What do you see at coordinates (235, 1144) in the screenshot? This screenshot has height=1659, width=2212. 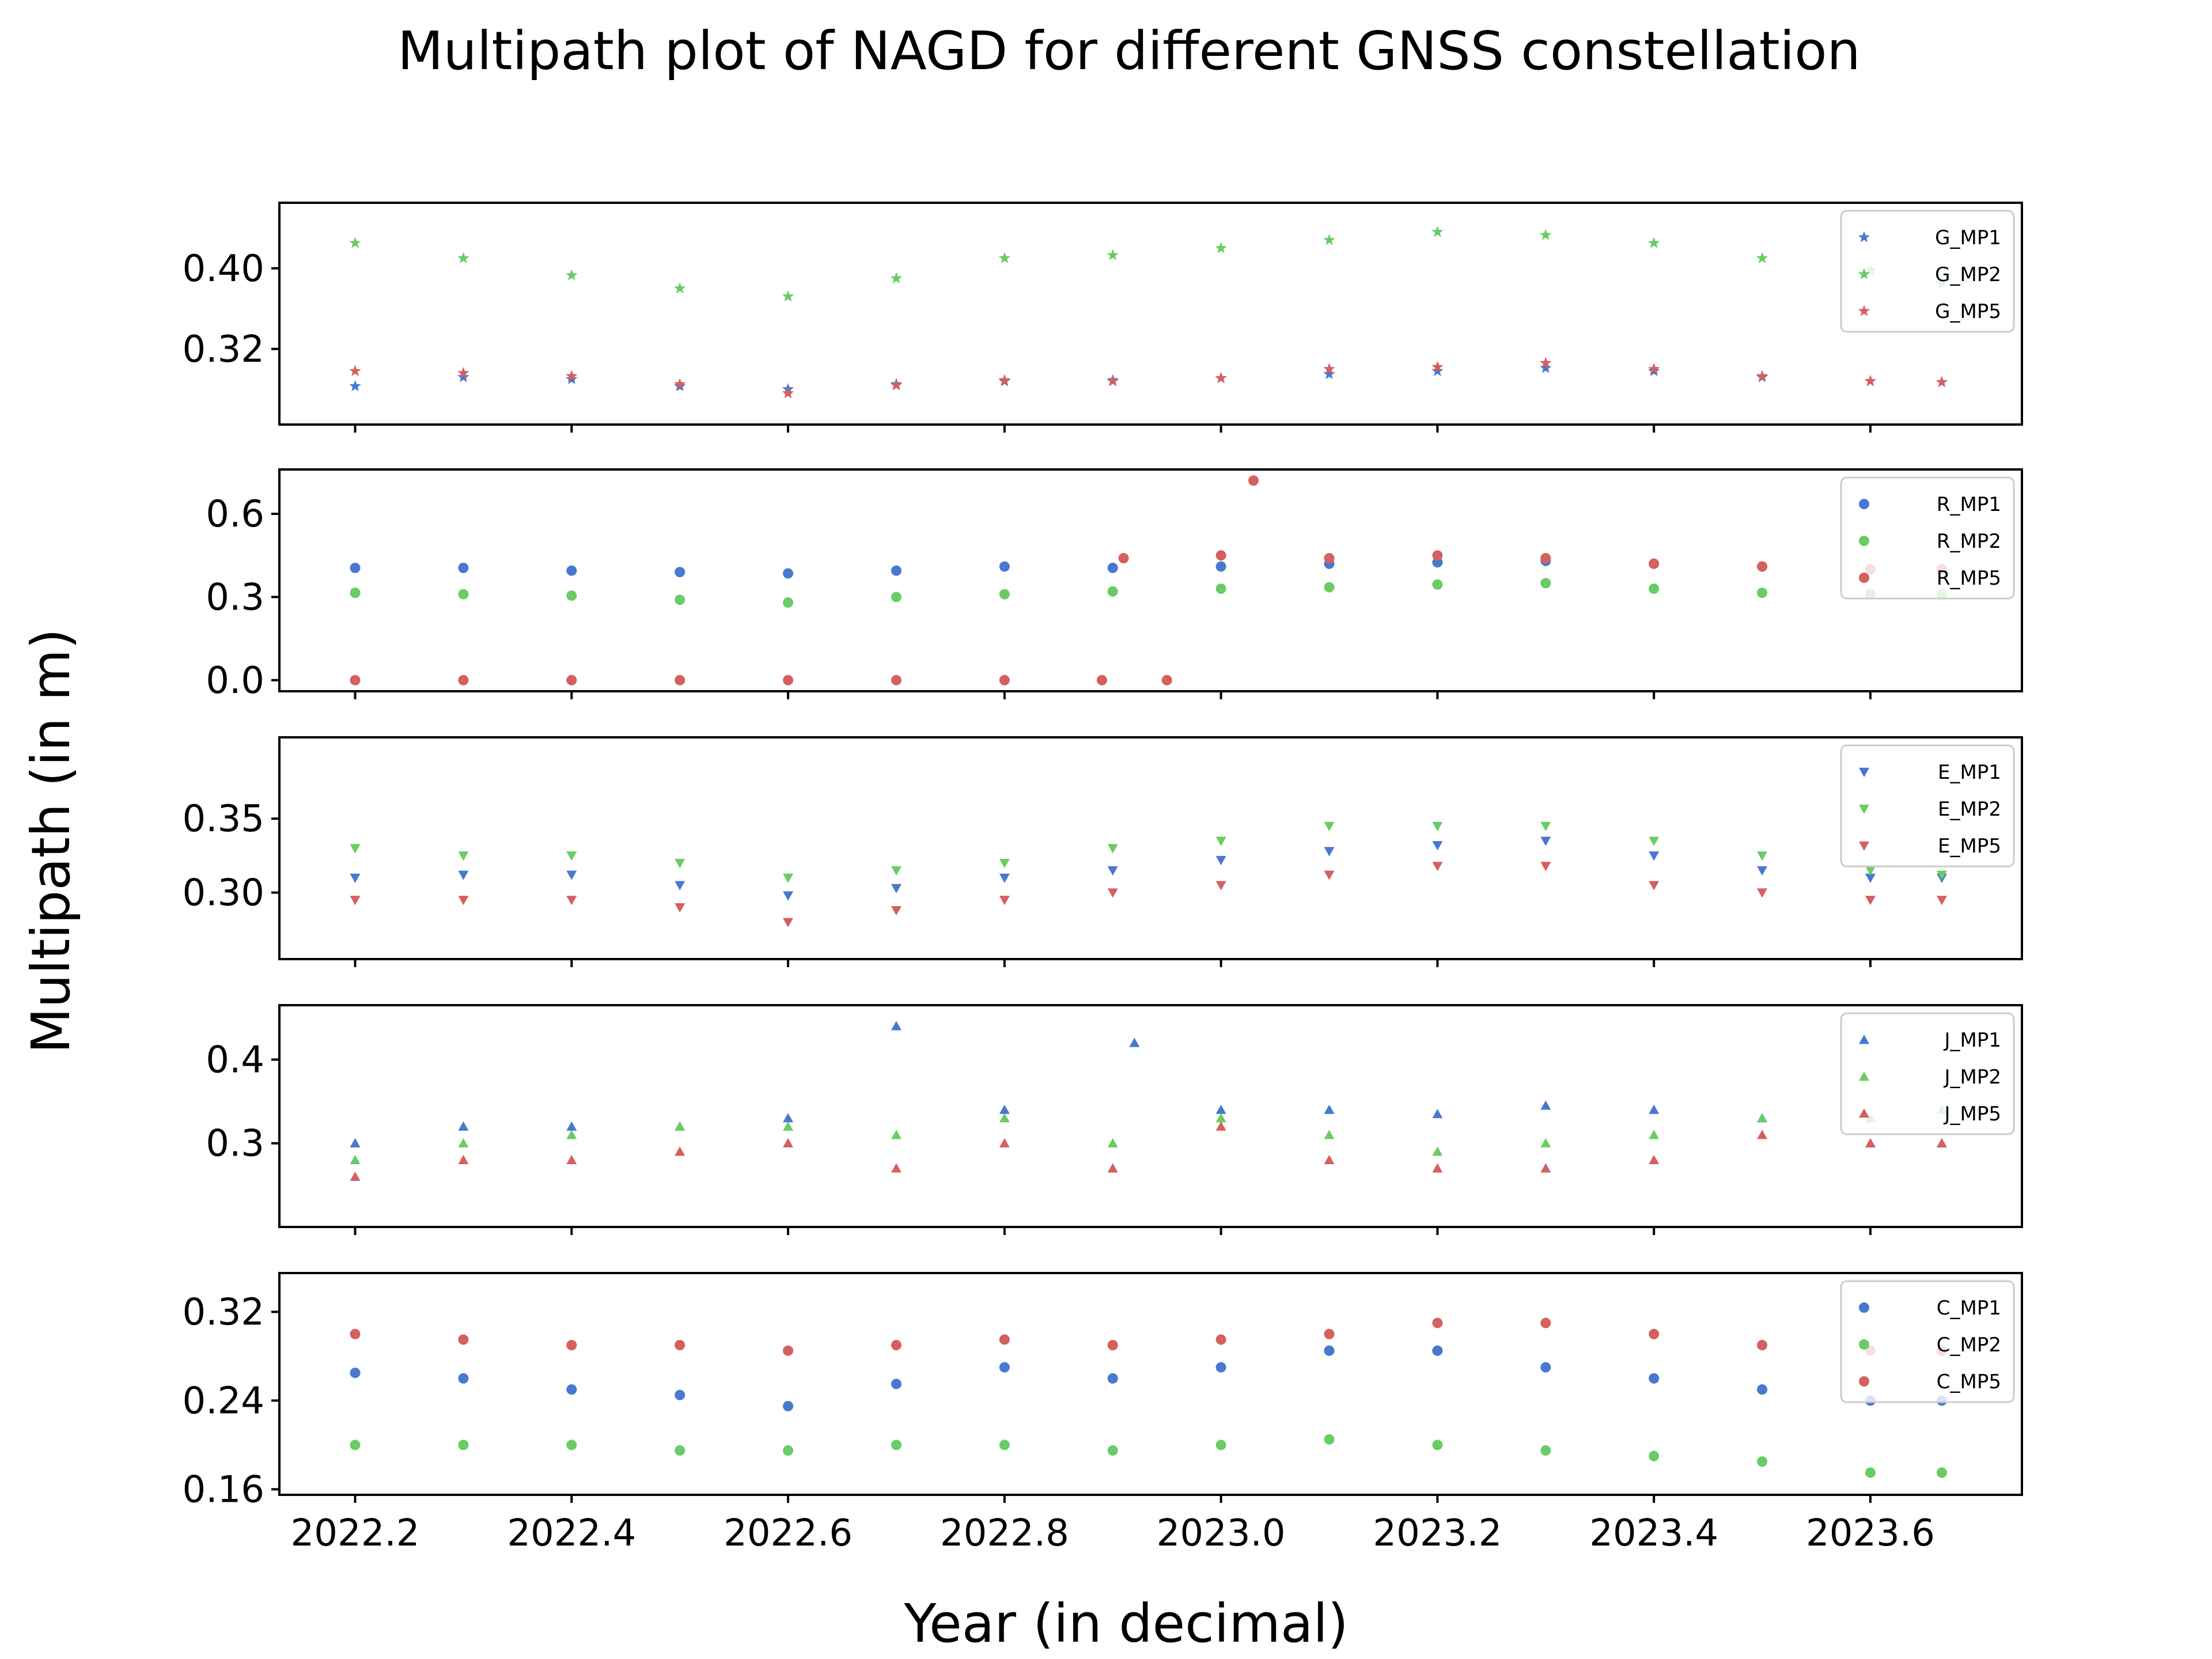 I see `y-tick-label: 0.3` at bounding box center [235, 1144].